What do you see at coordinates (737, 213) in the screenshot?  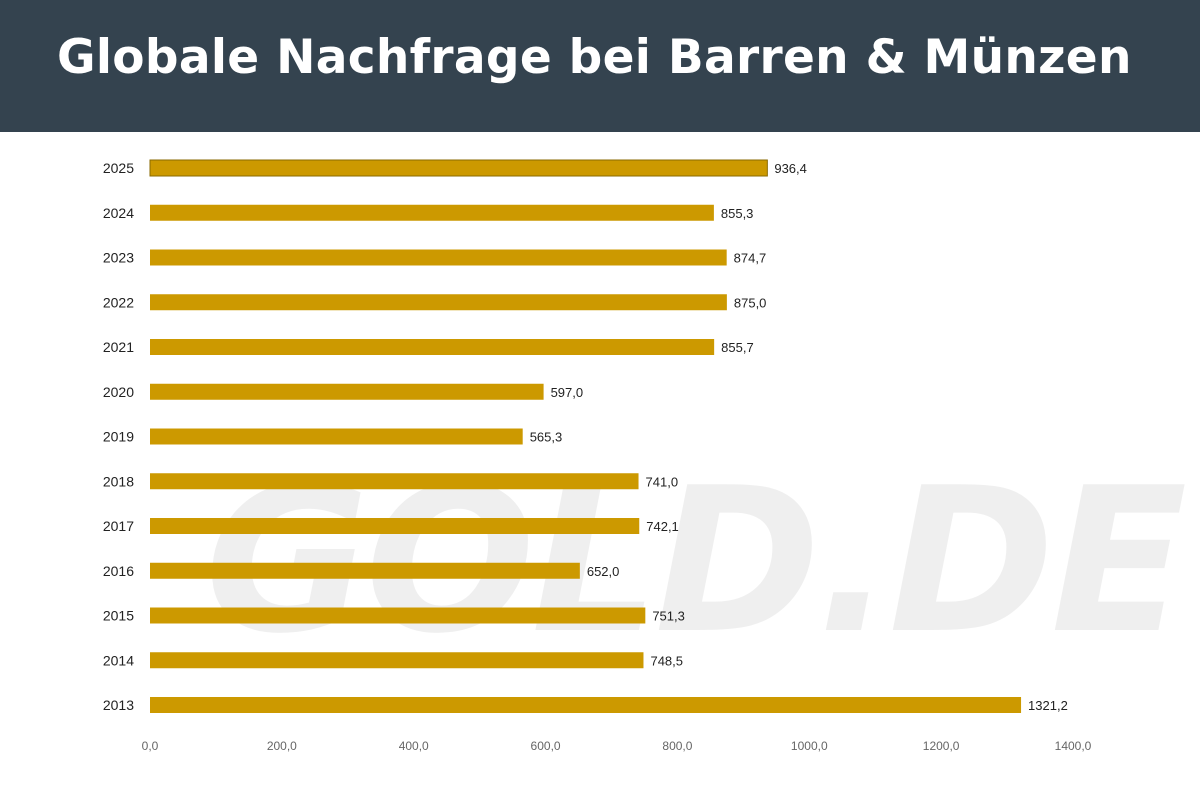 I see `data-label: 855,3` at bounding box center [737, 213].